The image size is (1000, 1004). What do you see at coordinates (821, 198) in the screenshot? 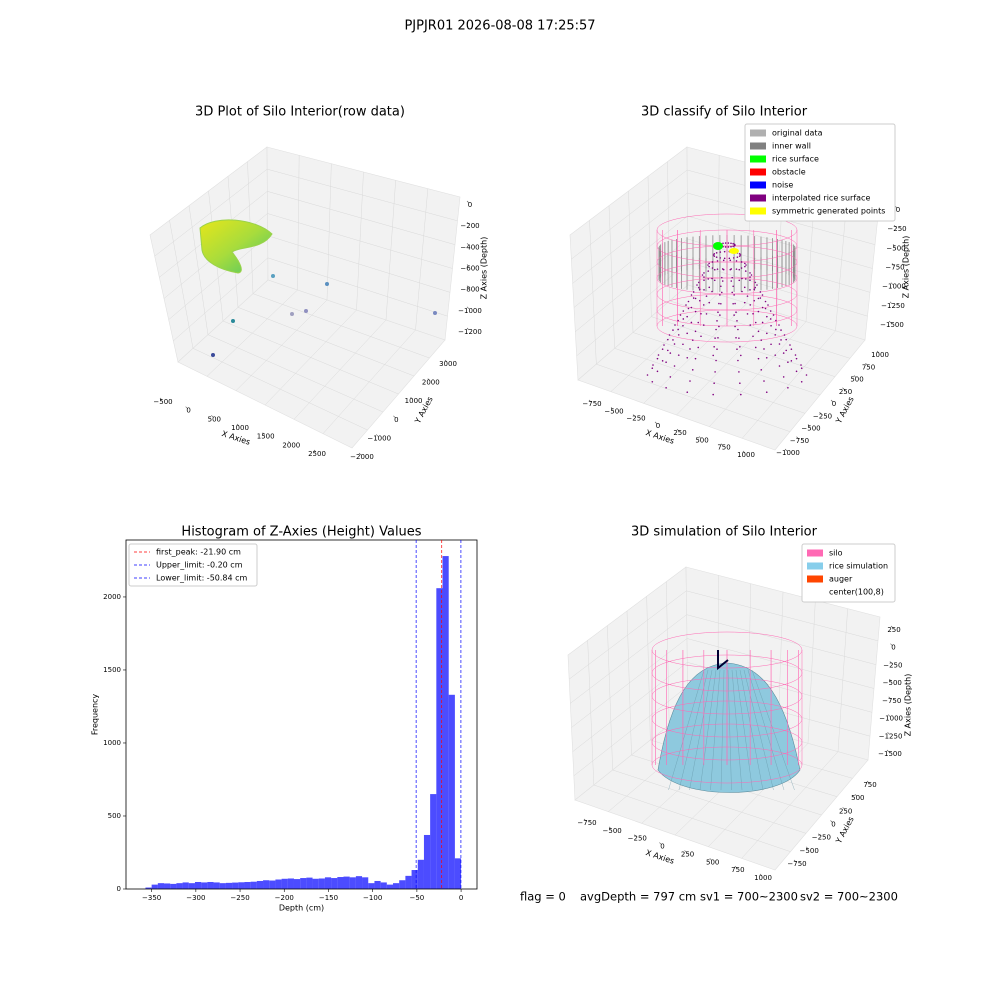
I see `legend-label: interpolated rice surface` at bounding box center [821, 198].